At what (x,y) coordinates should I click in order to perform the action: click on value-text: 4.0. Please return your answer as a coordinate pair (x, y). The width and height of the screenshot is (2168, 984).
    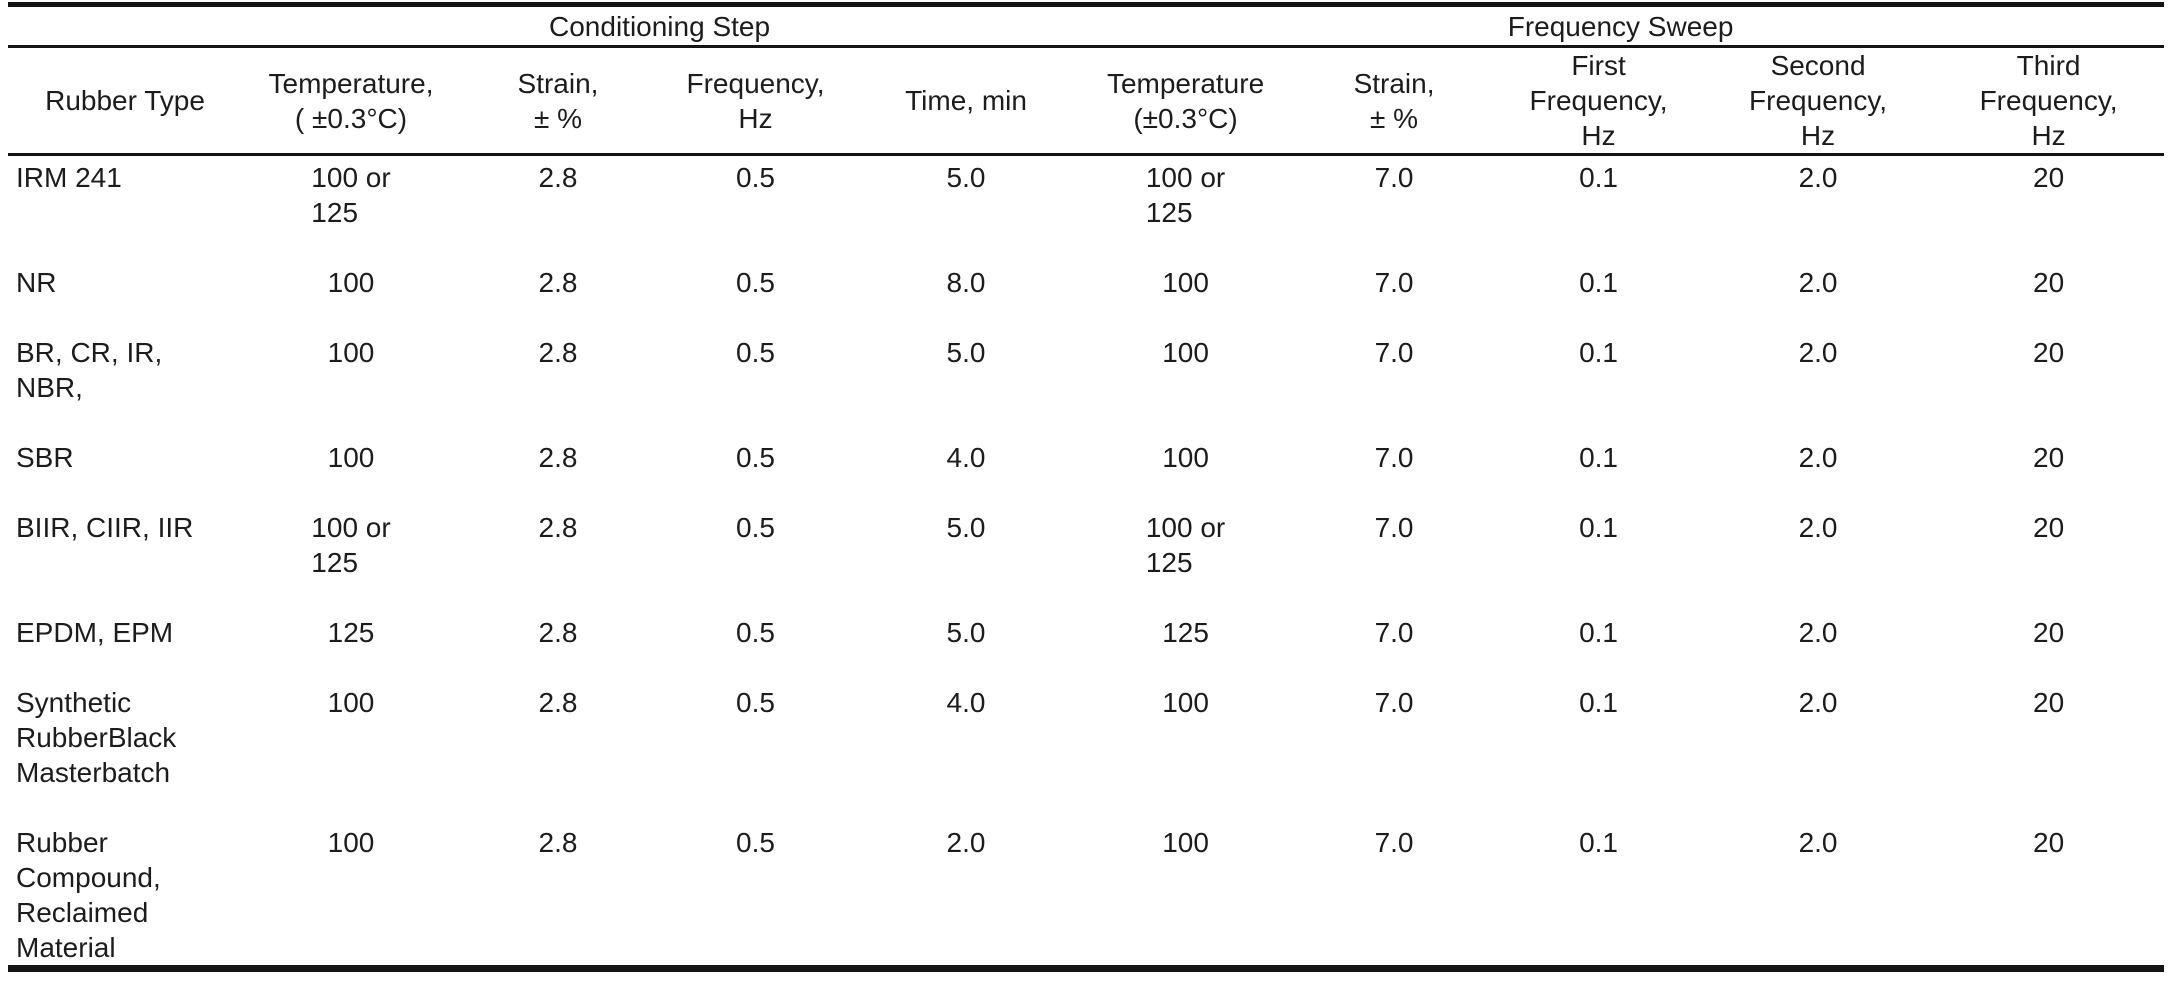
    Looking at the image, I should click on (966, 457).